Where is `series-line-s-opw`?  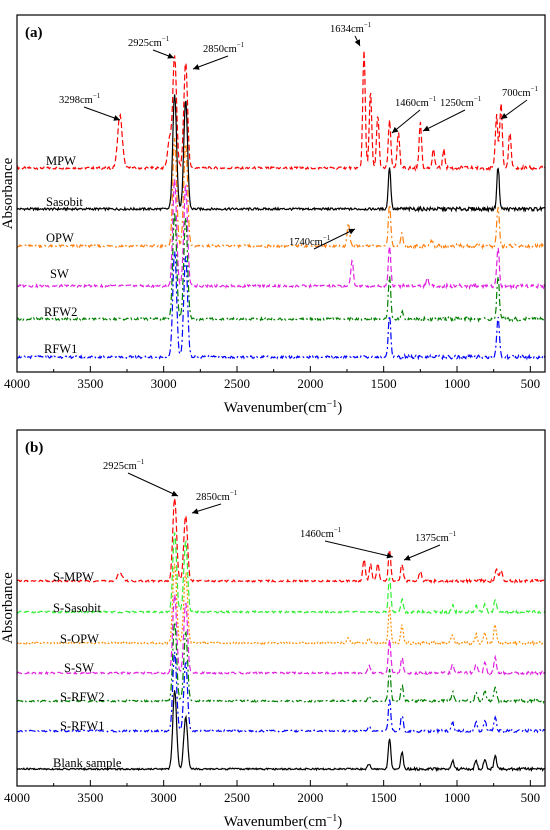
series-line-s-opw is located at coordinates (281, 605).